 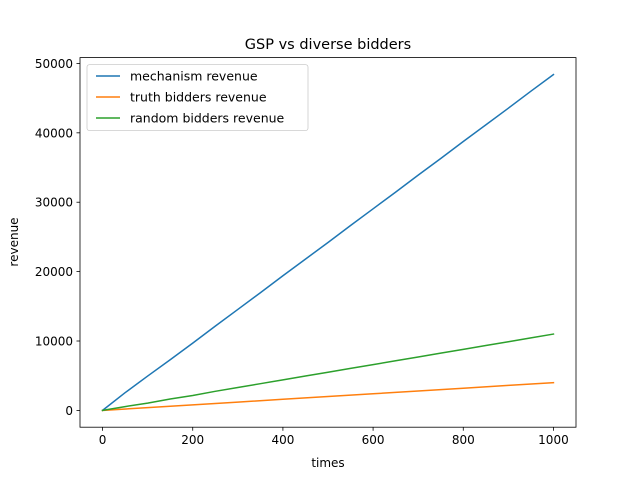 I want to click on legend-label-2: random bidders revenue, so click(x=207, y=118).